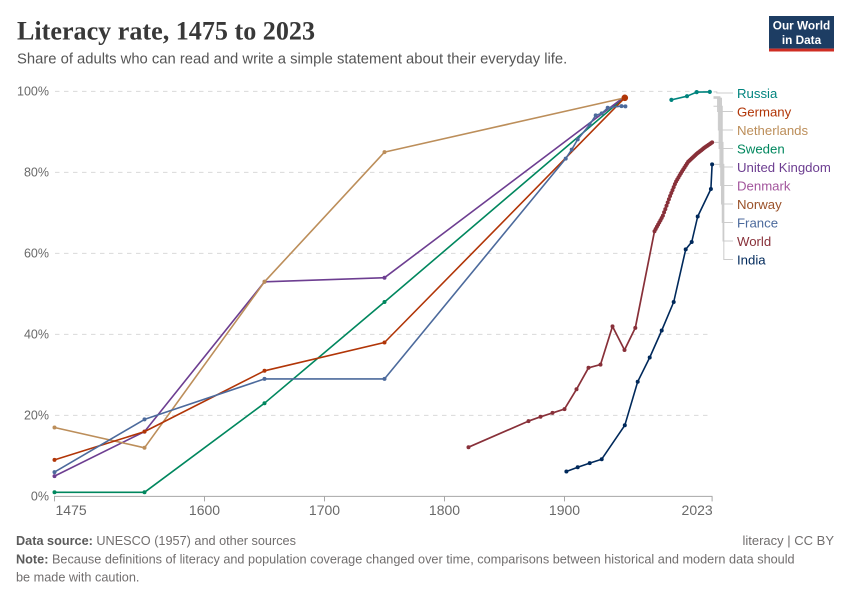  Describe the element at coordinates (757, 93) in the screenshot. I see `svg-text: Russia` at that location.